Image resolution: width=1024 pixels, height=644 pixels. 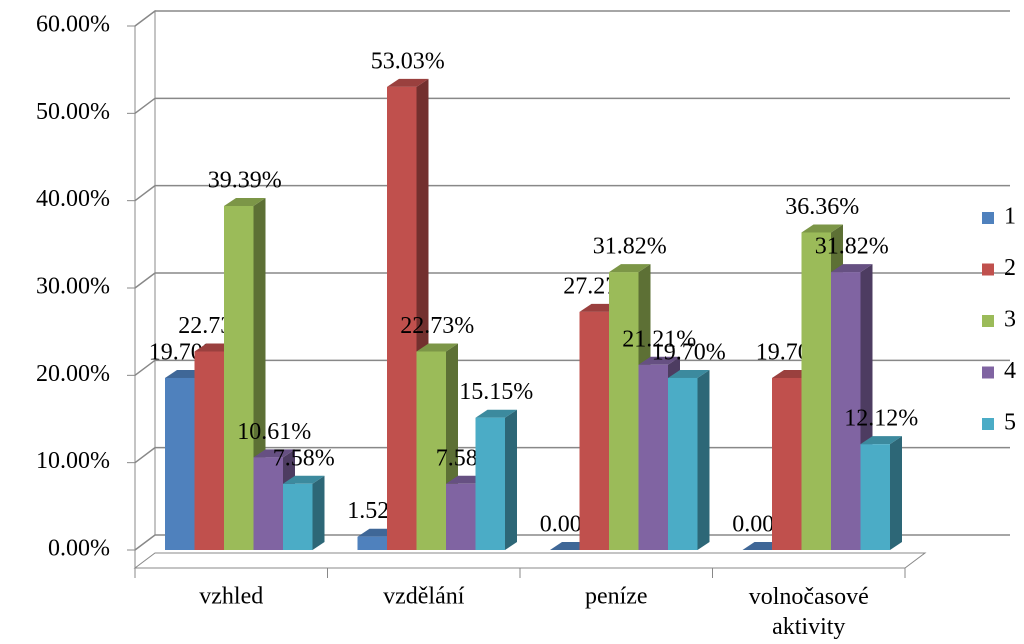 I want to click on y-tick-label: 0.00%, so click(x=79, y=549).